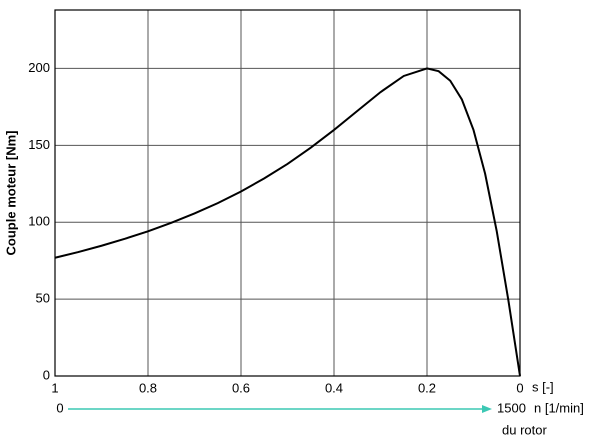  I want to click on x-tick-label: 0.4, so click(334, 387).